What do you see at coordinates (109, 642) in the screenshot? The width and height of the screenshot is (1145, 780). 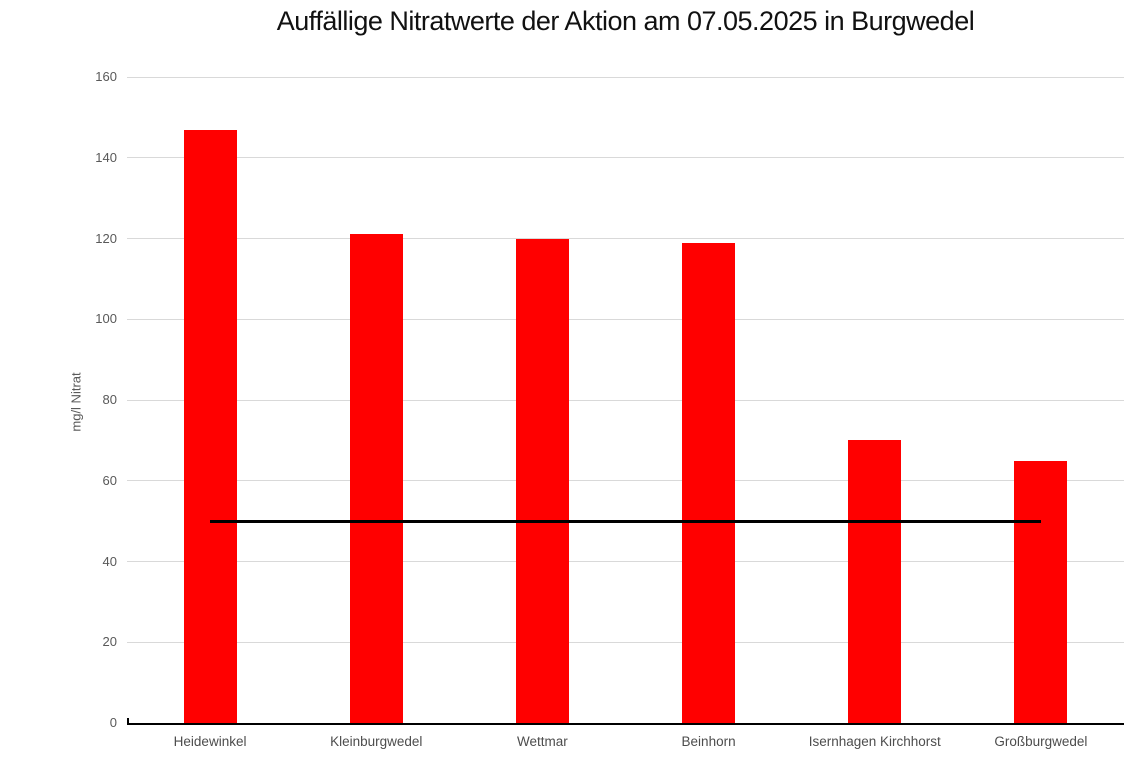 I see `y-tick-label-20: 20` at bounding box center [109, 642].